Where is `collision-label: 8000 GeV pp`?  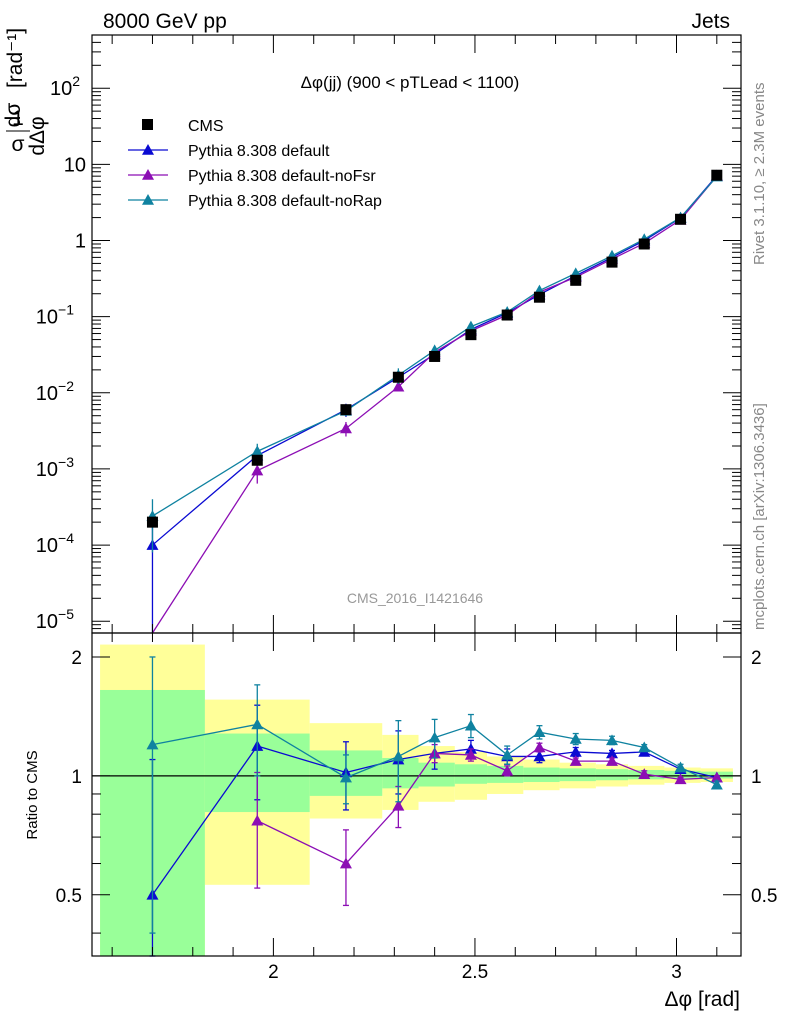 collision-label: 8000 GeV pp is located at coordinates (165, 21).